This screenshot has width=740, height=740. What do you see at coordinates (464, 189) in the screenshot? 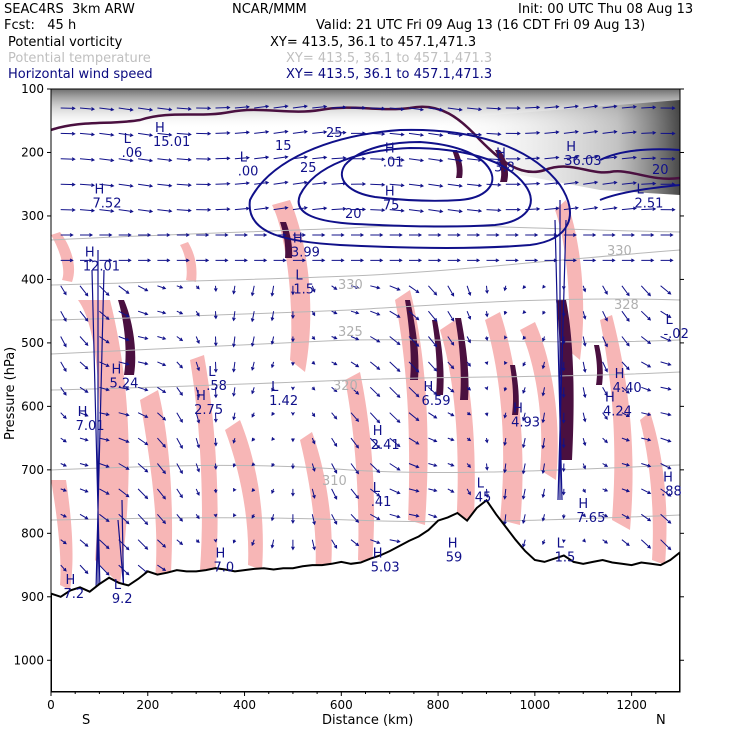
I see `jet-group` at bounding box center [464, 189].